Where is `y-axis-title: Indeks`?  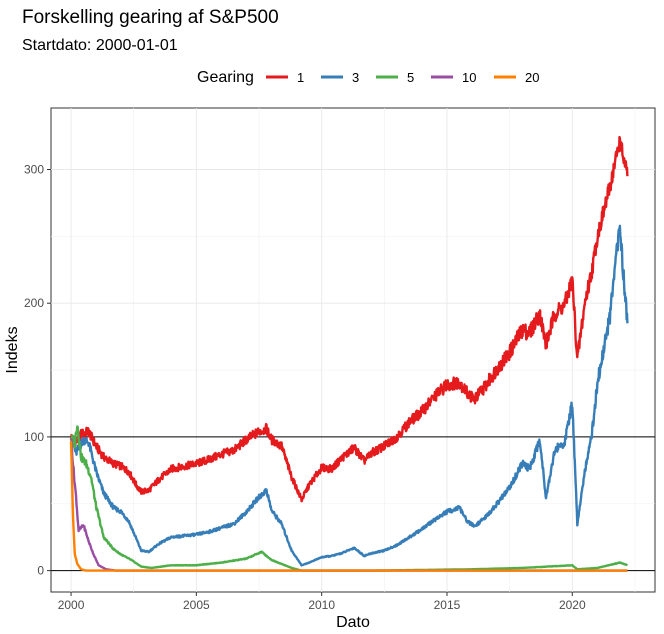 y-axis-title: Indeks is located at coordinates (12, 349).